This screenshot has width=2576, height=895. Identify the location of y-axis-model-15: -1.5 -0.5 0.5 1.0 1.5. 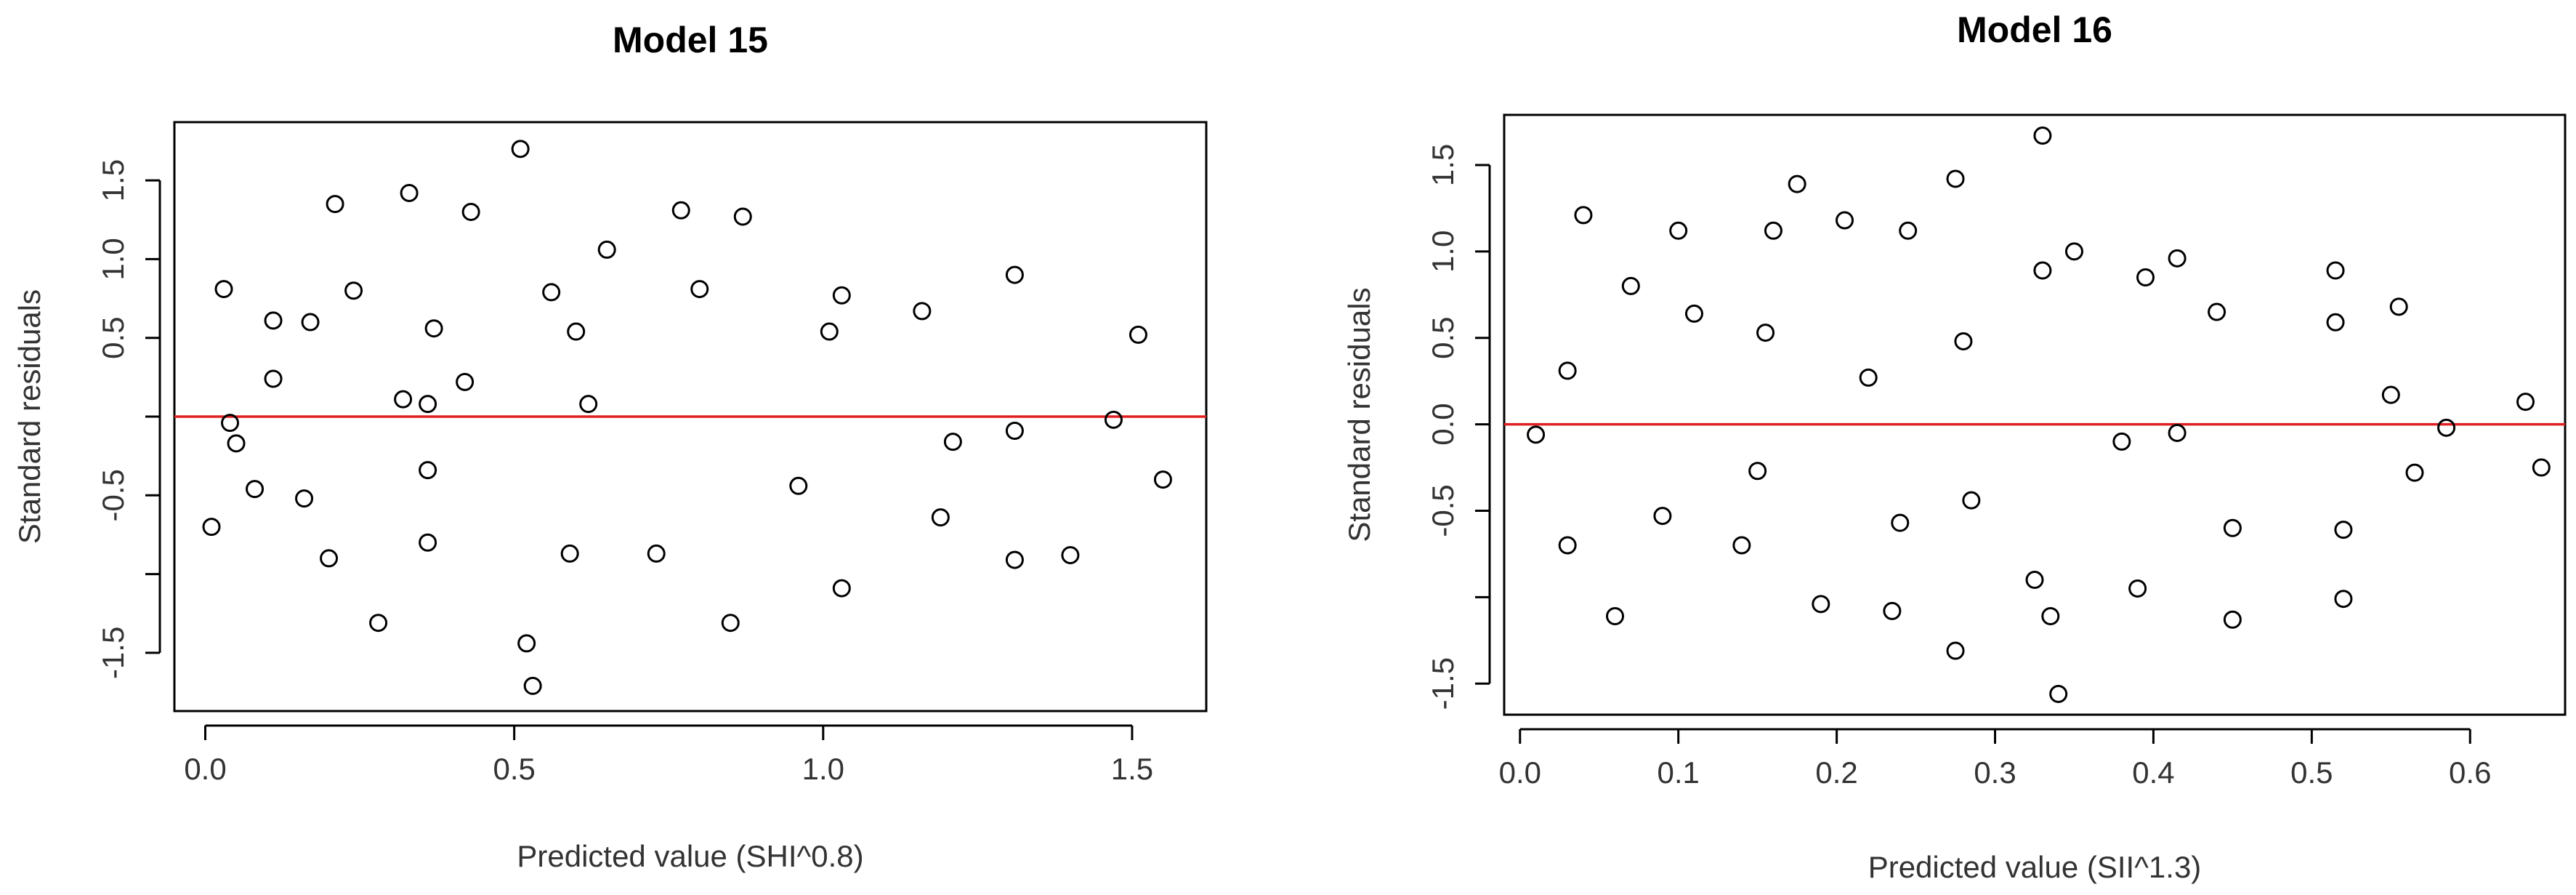
(128, 419).